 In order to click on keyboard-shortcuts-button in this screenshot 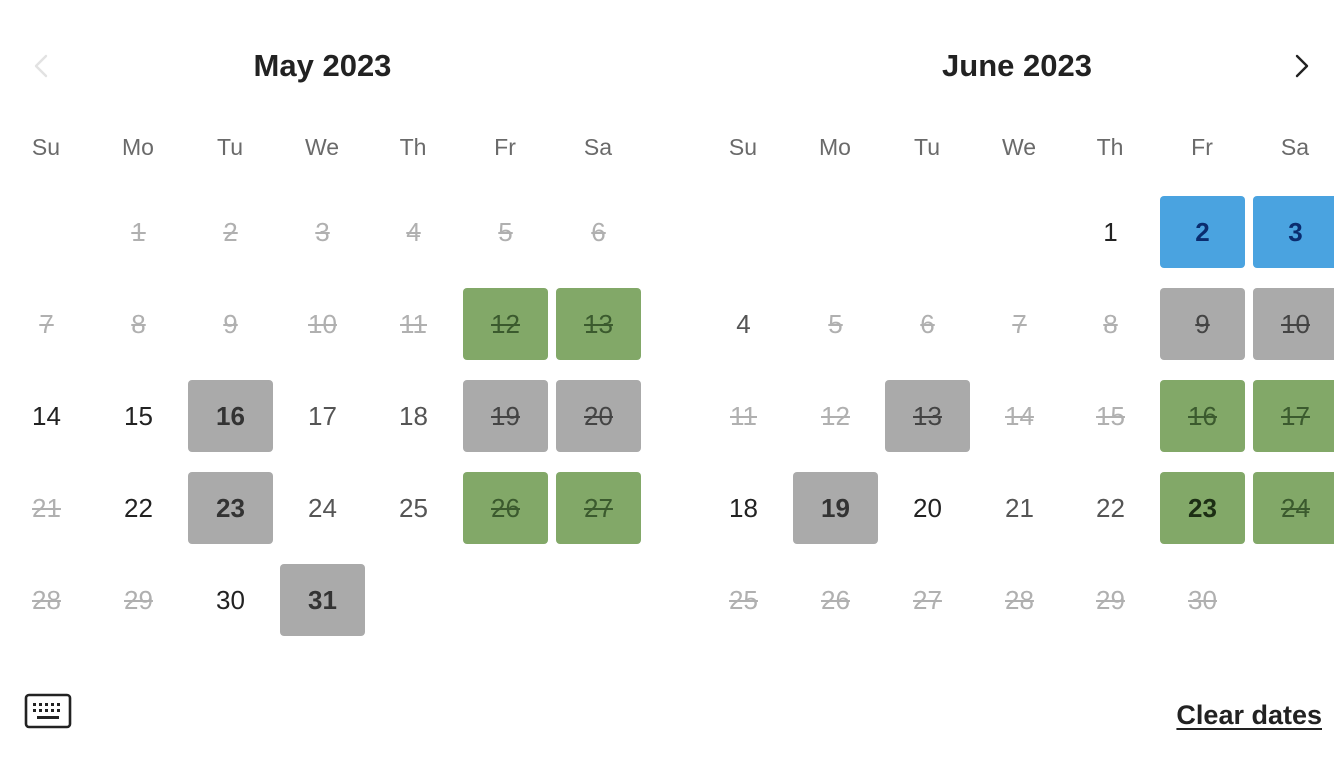, I will do `click(48, 711)`.